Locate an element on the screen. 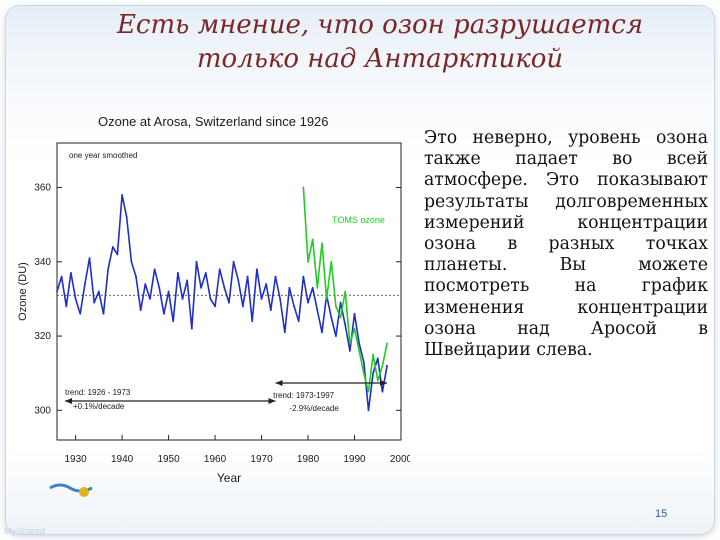 The height and width of the screenshot is (540, 720). trend2-arrowhead-right is located at coordinates (384, 383).